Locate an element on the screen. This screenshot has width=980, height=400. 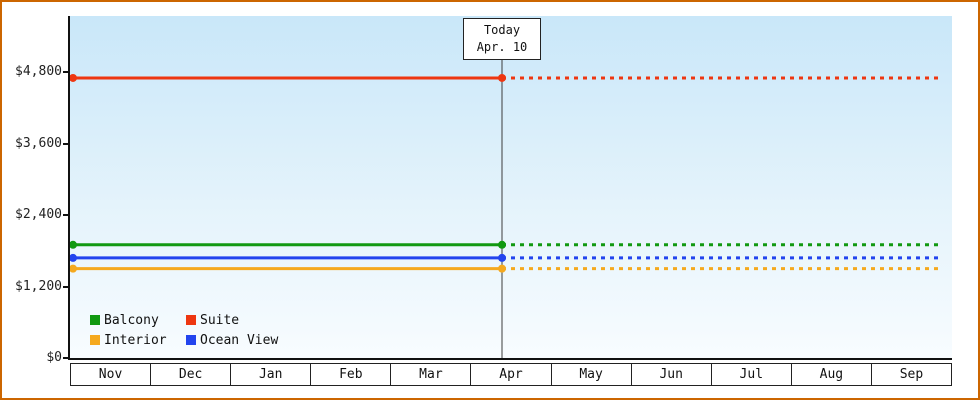
legend-item-balcony: Balcony is located at coordinates (138, 320).